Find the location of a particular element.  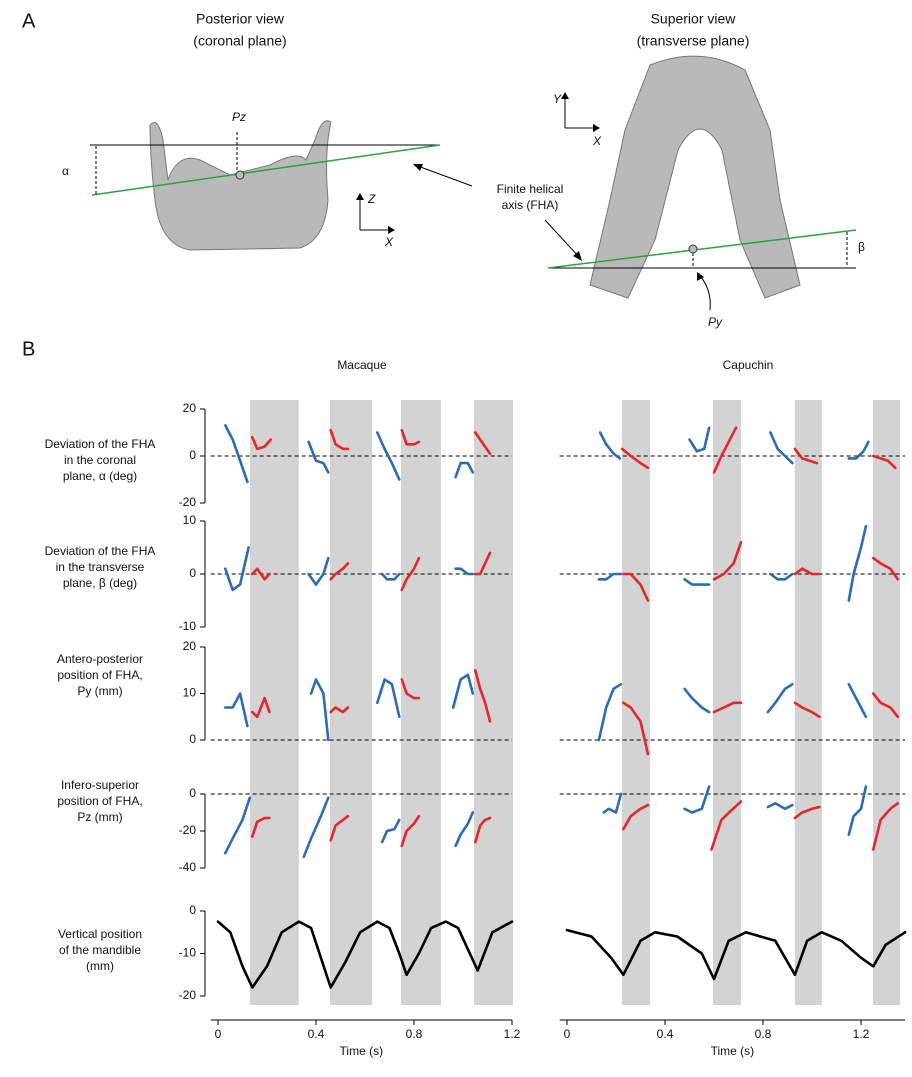

row-label: Antero-posterior is located at coordinates (100, 659).